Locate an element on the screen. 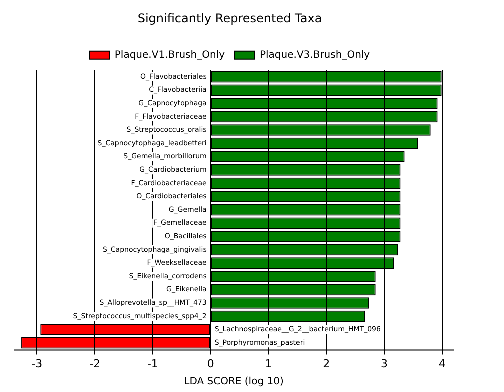 The width and height of the screenshot is (504, 392). x-tick-label: 0 is located at coordinates (210, 363).